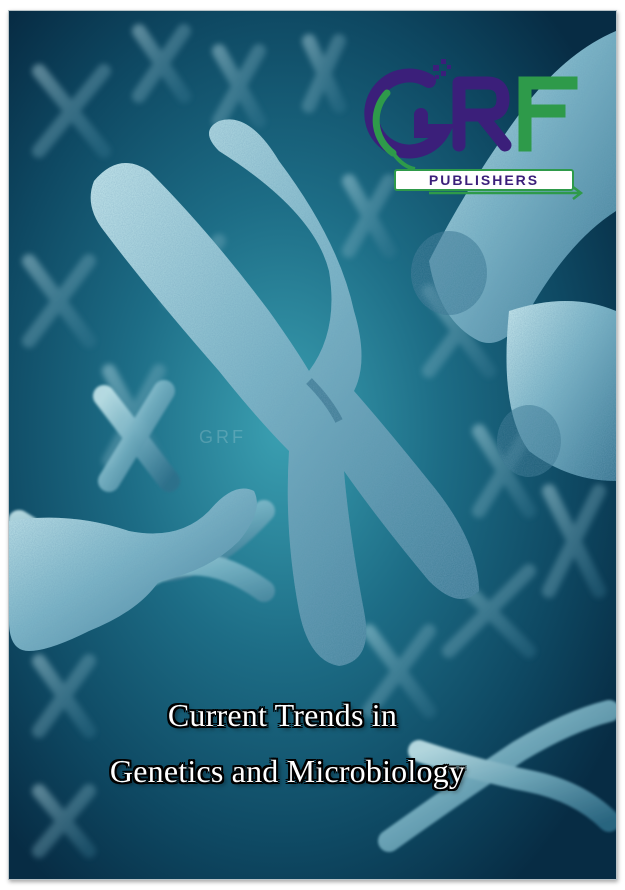 This screenshot has height=890, width=625. Describe the element at coordinates (222, 437) in the screenshot. I see `watermark-text: GRF` at that location.